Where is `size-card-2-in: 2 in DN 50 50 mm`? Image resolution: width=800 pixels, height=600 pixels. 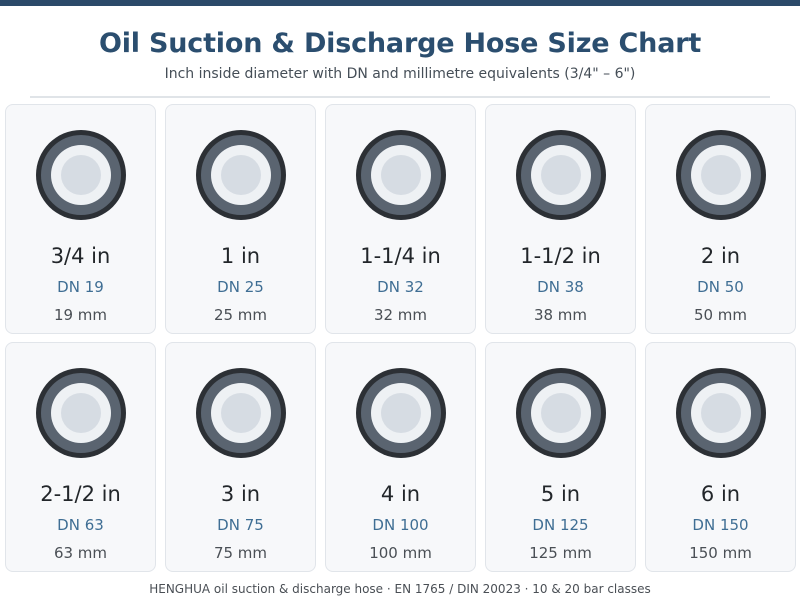 size-card-2-in: 2 in DN 50 50 mm is located at coordinates (720, 219).